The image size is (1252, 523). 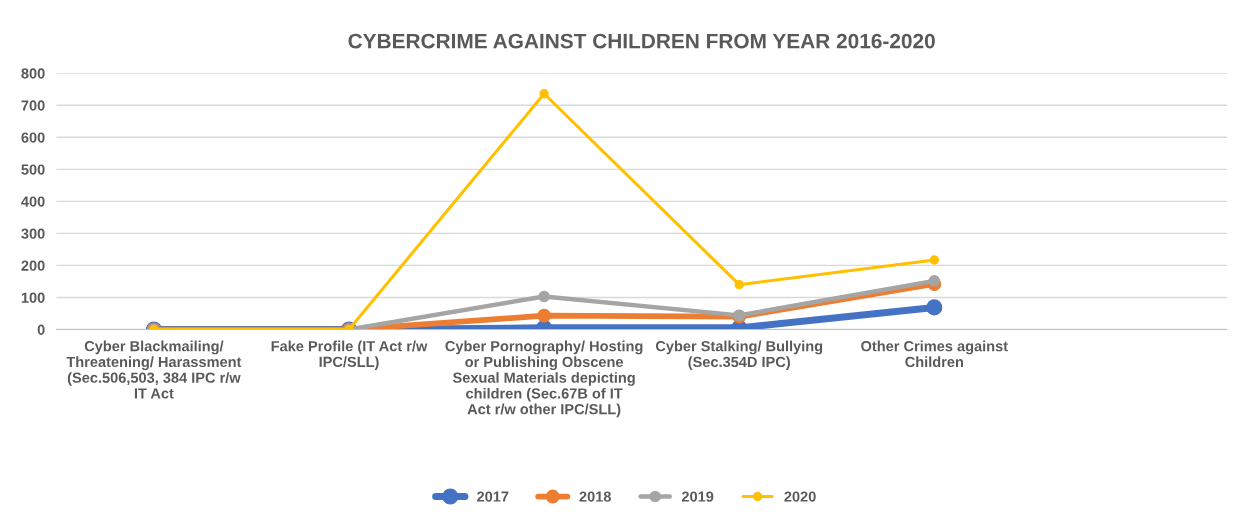 I want to click on x-tick-label: Fake Profile (IT Act r/w IPC/SLL), so click(x=349, y=355).